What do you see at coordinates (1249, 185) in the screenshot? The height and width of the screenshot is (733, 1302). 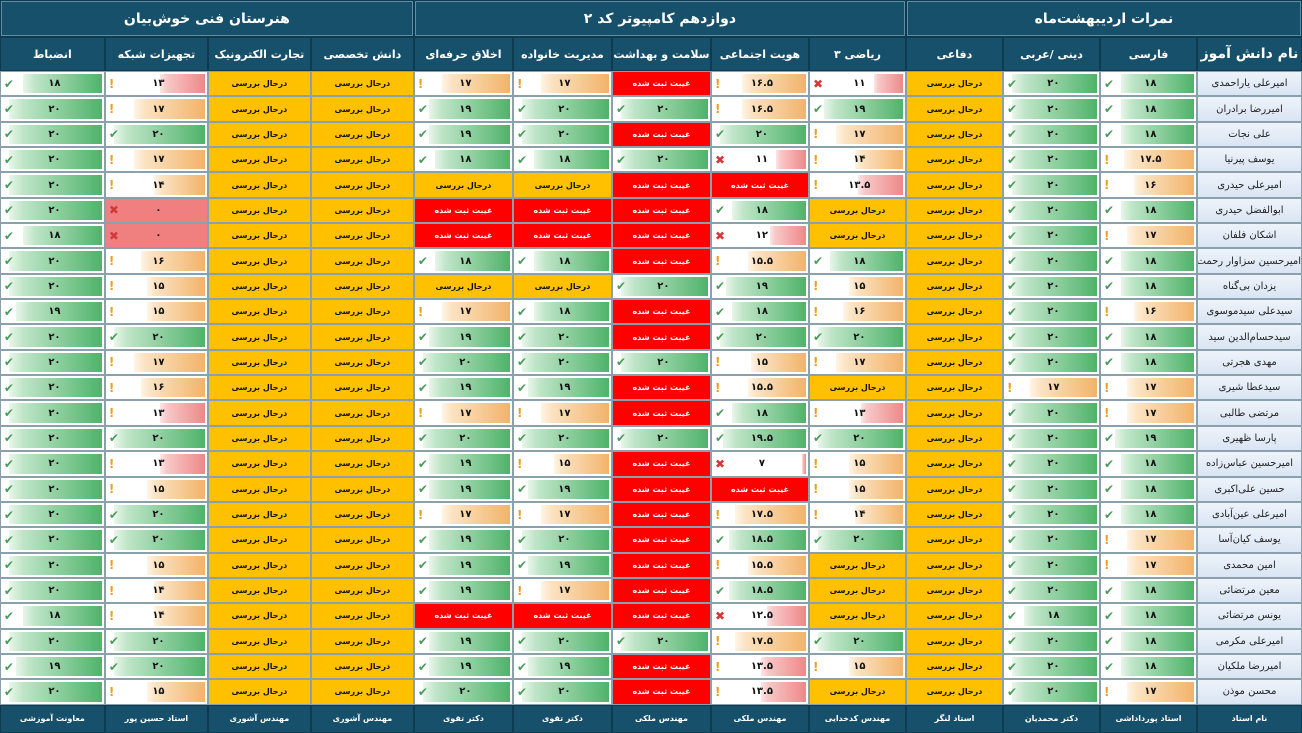 I see `student-name: امیرعلی حیدری` at bounding box center [1249, 185].